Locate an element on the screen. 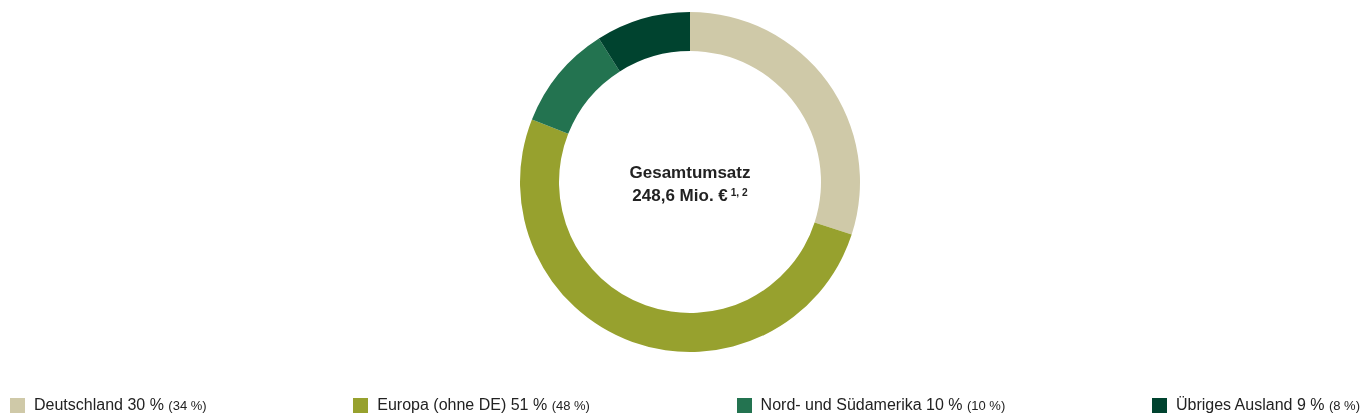 The height and width of the screenshot is (418, 1370). text: (48 %) is located at coordinates (570, 405).